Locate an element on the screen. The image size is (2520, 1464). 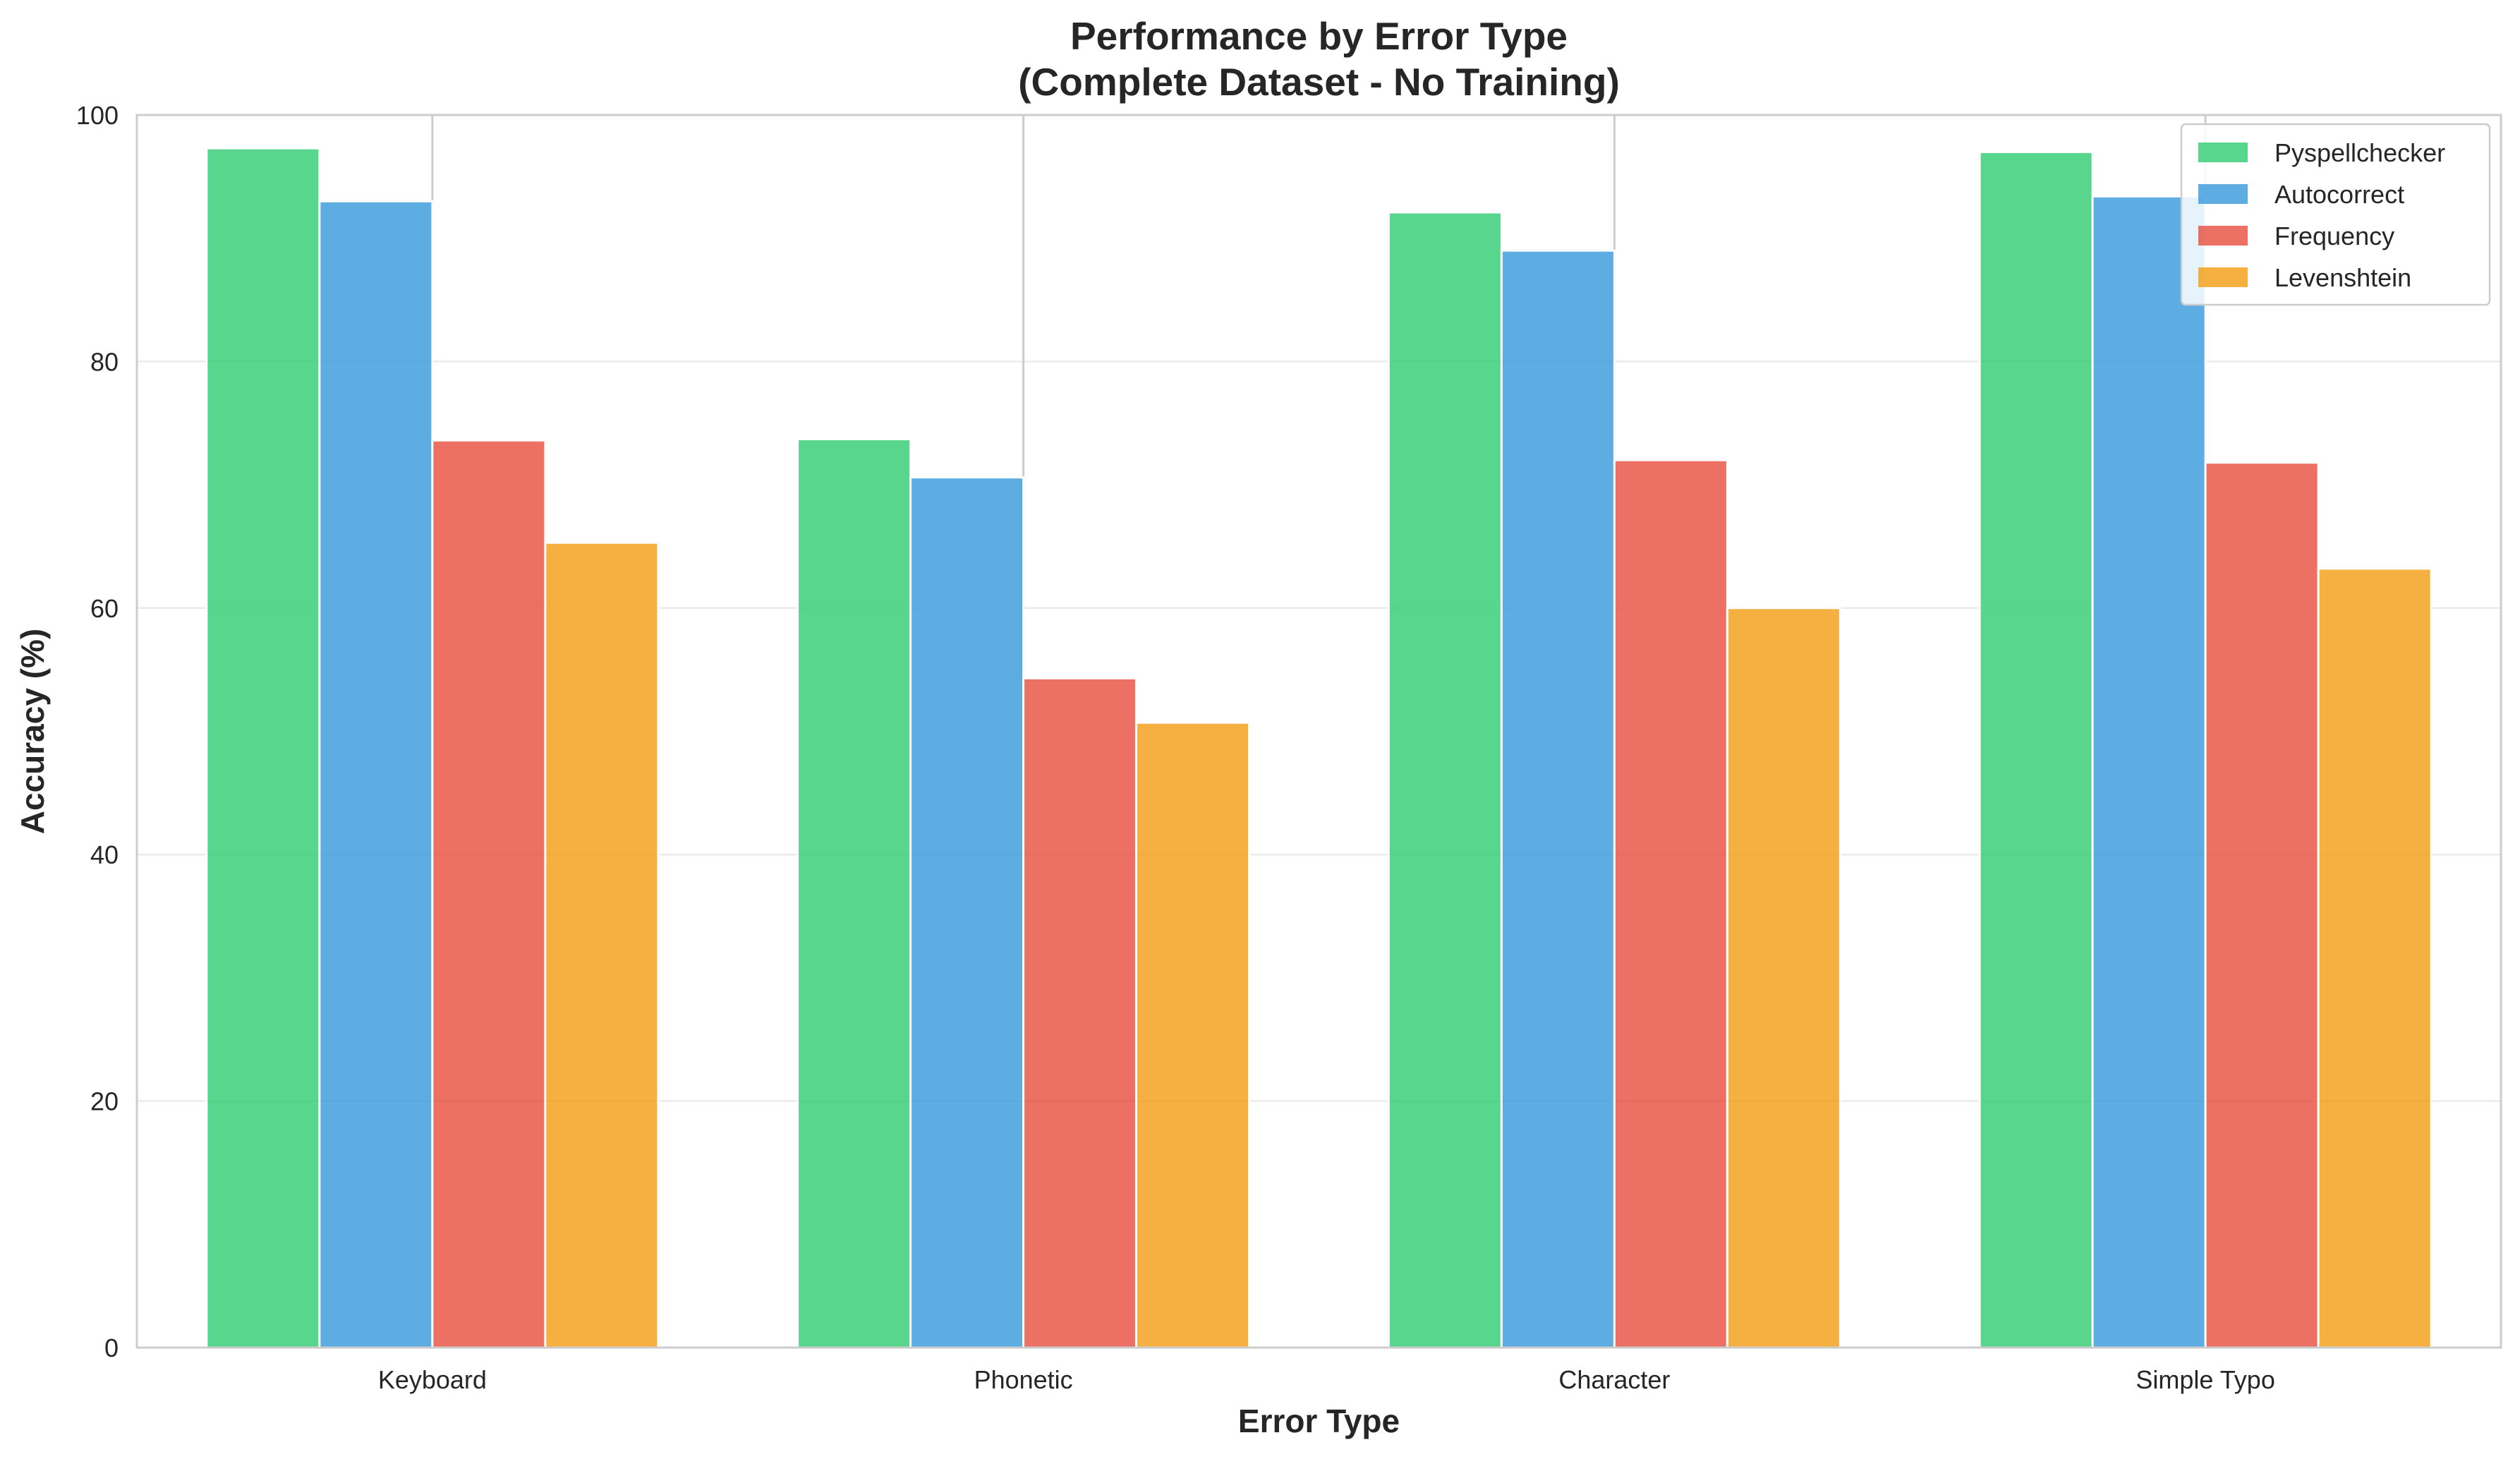
y-tick-label: 40 is located at coordinates (105, 854).